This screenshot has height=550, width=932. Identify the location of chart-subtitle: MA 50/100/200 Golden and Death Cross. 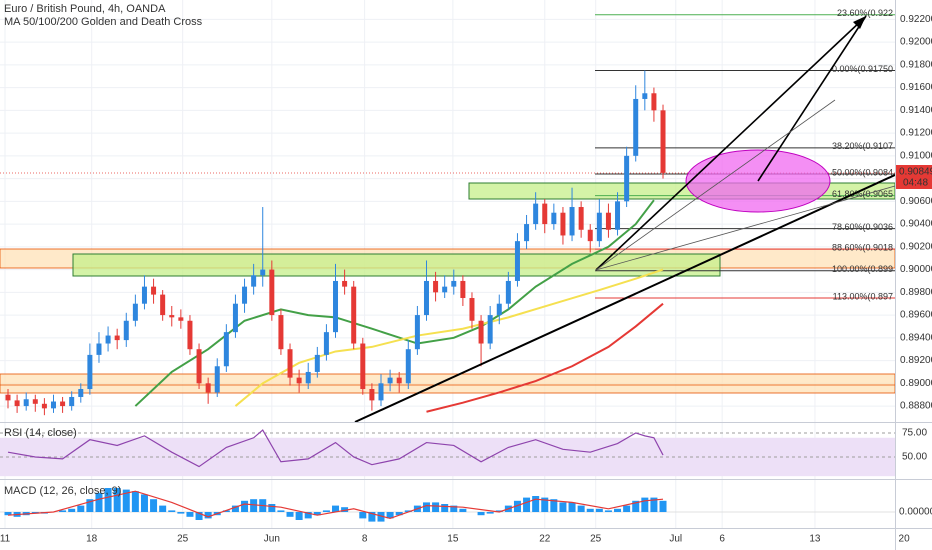
(103, 22).